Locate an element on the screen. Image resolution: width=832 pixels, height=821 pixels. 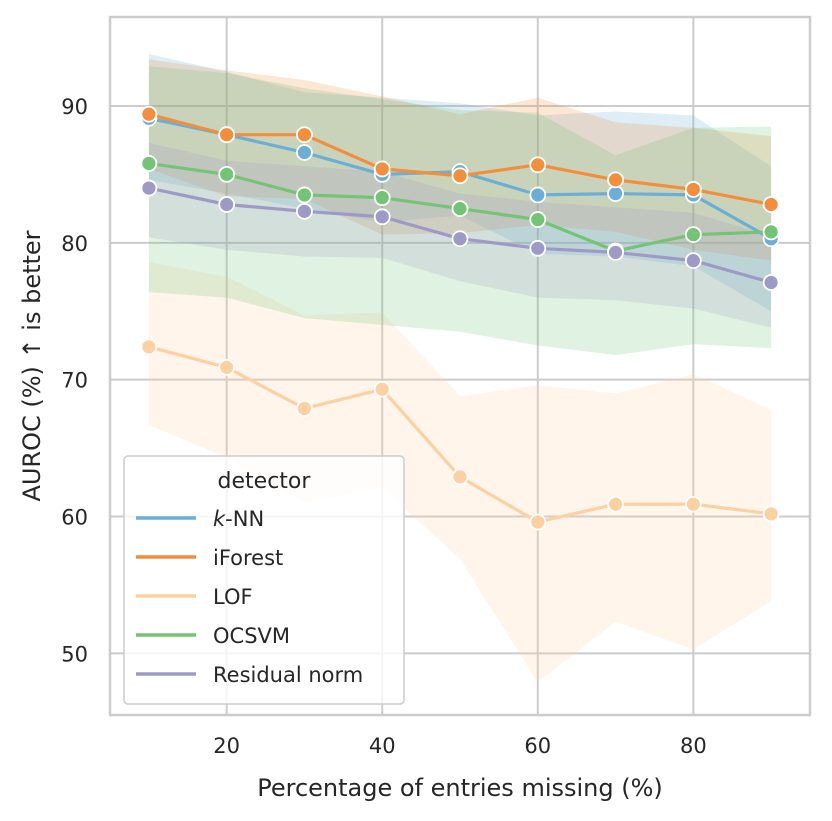
x-axis-label: Percentage of entries missing (%) is located at coordinates (460, 788).